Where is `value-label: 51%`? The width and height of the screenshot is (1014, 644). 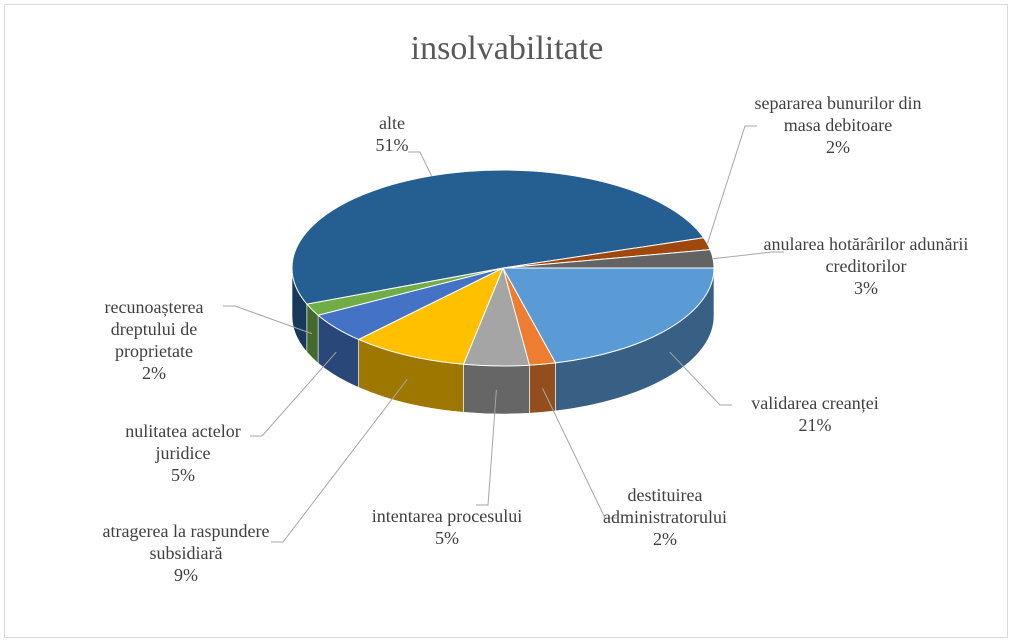 value-label: 51% is located at coordinates (392, 145).